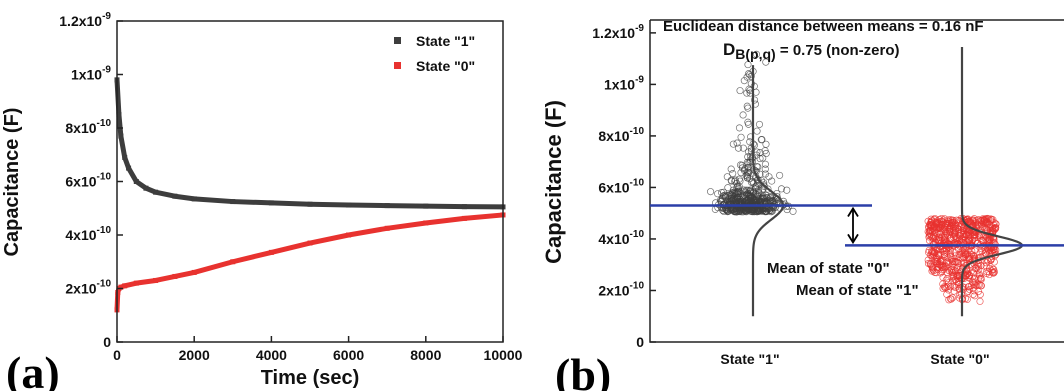  Describe the element at coordinates (117, 355) in the screenshot. I see `x-tick-label: 0` at that location.